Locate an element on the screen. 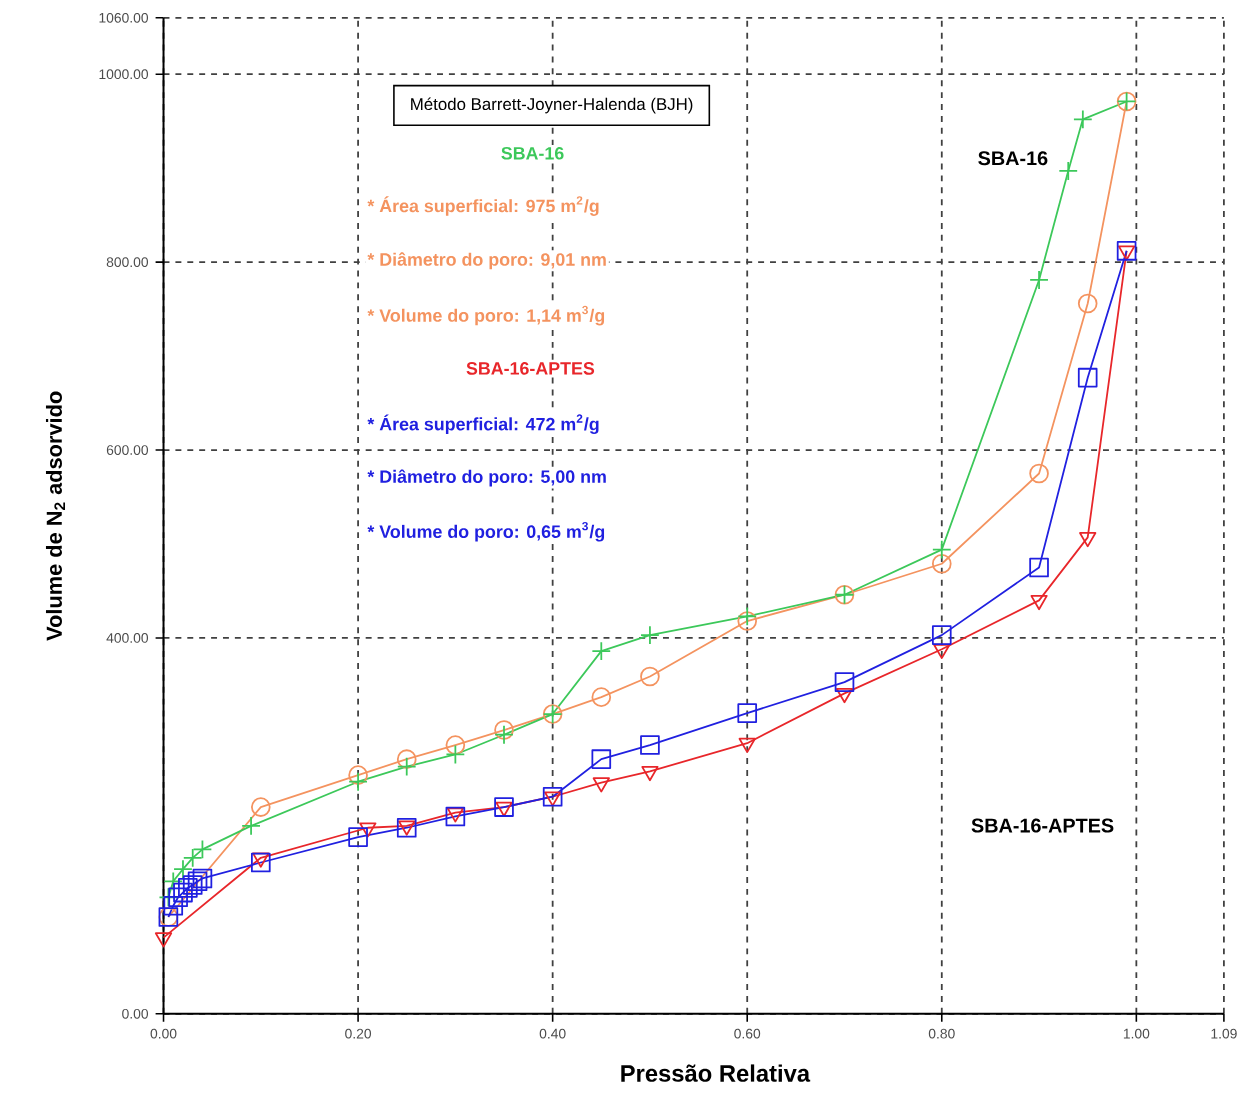 The image size is (1244, 1109). annotation: Método Barrett-Joyner-Halenda (BJH) is located at coordinates (552, 105).